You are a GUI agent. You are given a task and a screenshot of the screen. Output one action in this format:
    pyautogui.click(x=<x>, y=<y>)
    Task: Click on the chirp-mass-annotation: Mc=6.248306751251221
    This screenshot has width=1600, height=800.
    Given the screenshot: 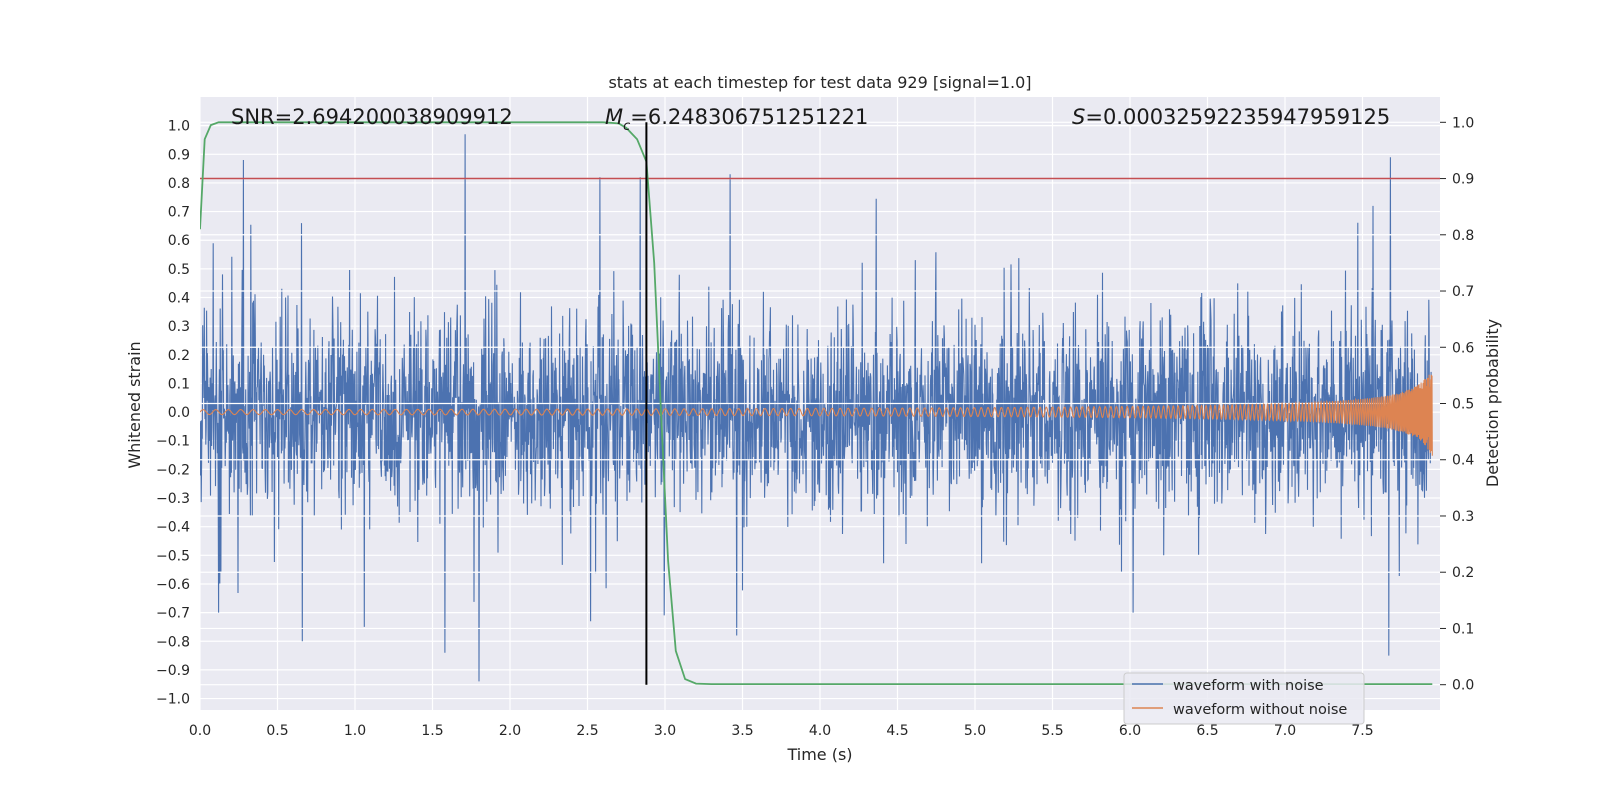 What is the action you would take?
    pyautogui.click(x=736, y=119)
    